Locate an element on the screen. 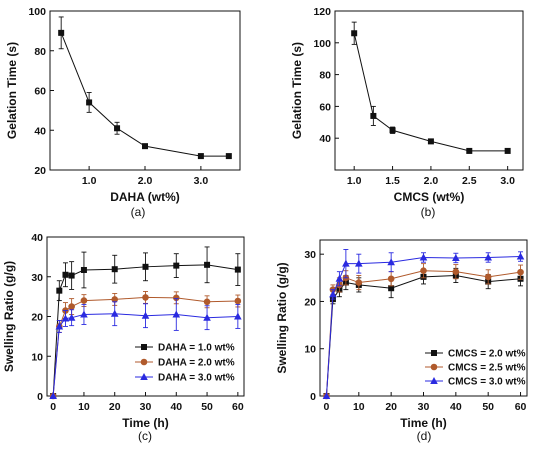 Image resolution: width=550 pixels, height=455 pixels. legend-item: DAHA = 2.0 wt% is located at coordinates (185, 363).